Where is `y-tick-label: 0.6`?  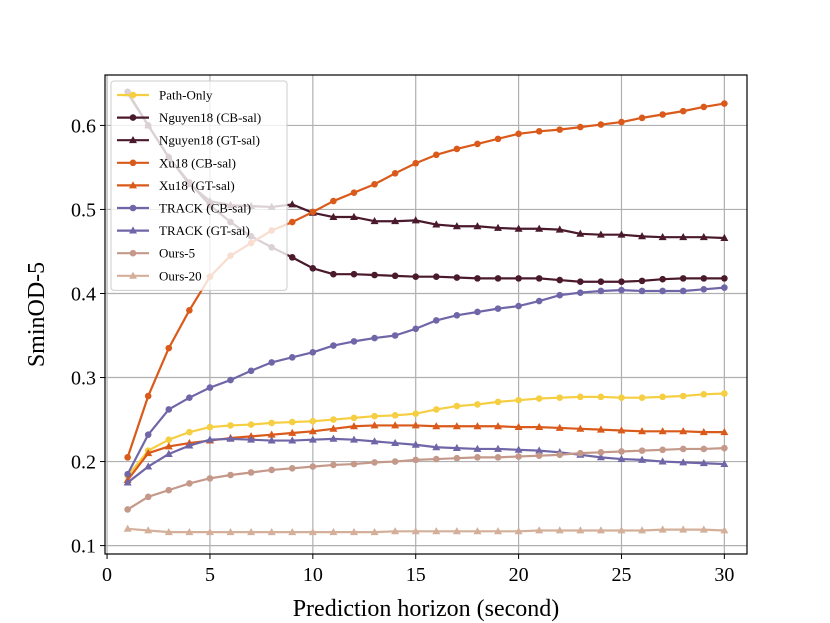
y-tick-label: 0.6 is located at coordinates (83, 126).